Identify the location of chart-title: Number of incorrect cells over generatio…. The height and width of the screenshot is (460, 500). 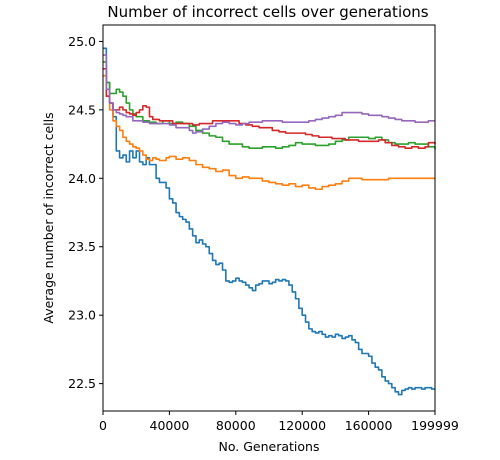
(267, 12).